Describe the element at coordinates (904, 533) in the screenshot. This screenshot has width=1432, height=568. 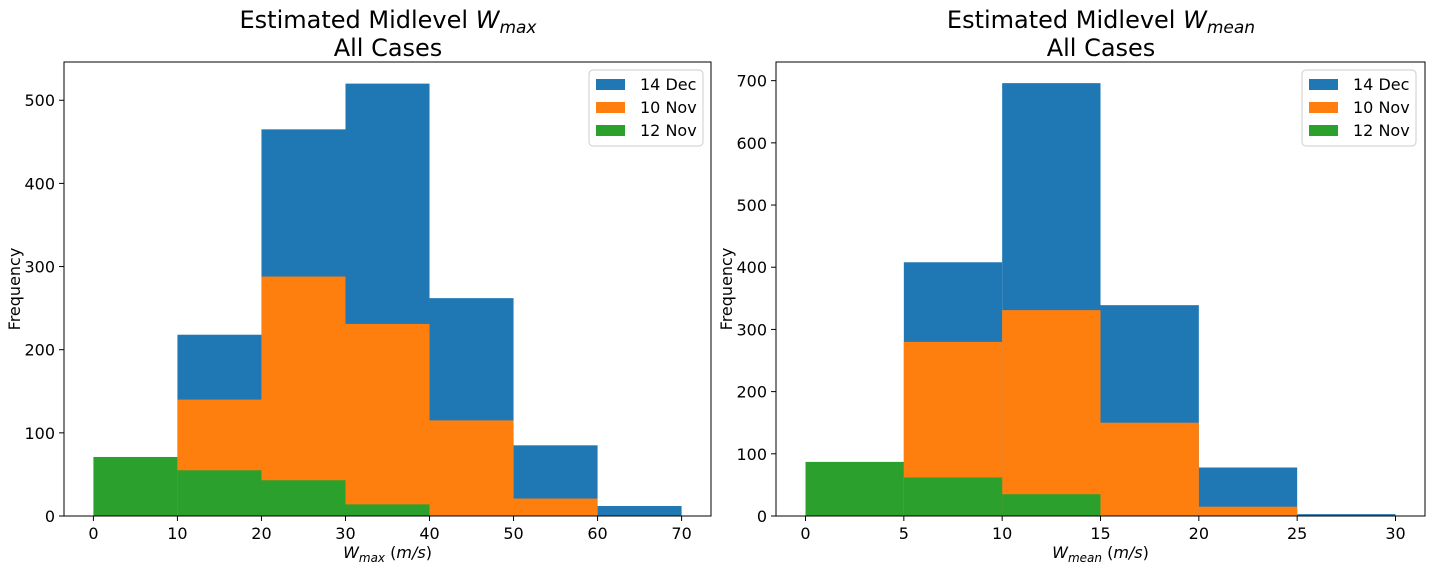
I see `x-tick-label: 5` at that location.